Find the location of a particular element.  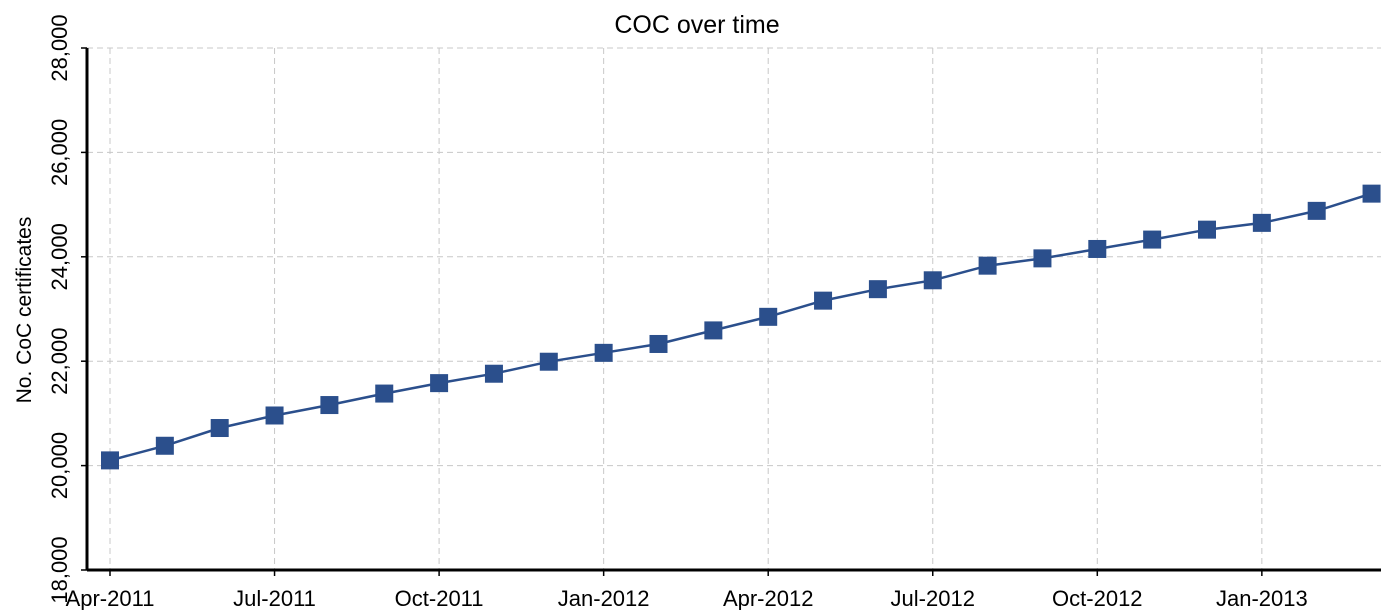

x-tick-label: Jan-2013 is located at coordinates (1262, 598).